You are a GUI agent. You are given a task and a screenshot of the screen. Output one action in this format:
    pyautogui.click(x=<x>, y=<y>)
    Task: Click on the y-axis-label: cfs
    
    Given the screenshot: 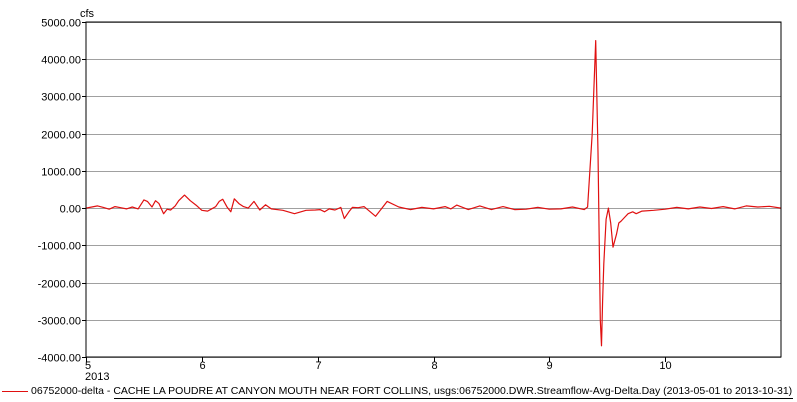 What is the action you would take?
    pyautogui.click(x=87, y=14)
    